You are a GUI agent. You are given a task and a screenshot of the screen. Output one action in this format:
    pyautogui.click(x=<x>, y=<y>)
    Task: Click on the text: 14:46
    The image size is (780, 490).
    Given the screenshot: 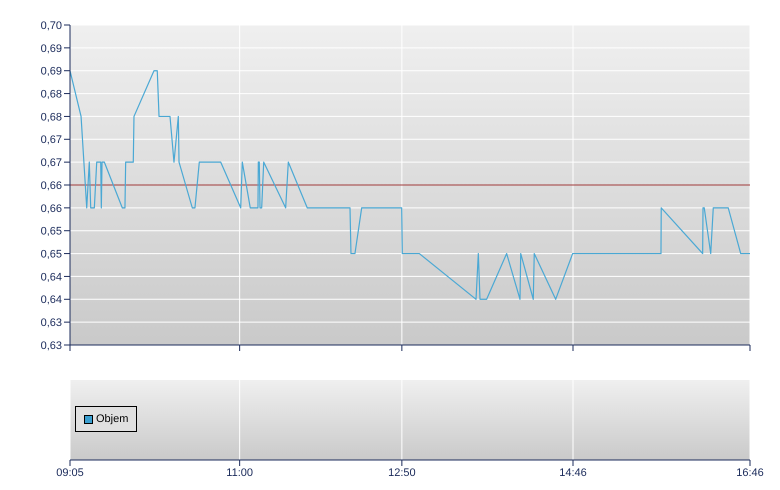 What is the action you would take?
    pyautogui.click(x=573, y=472)
    